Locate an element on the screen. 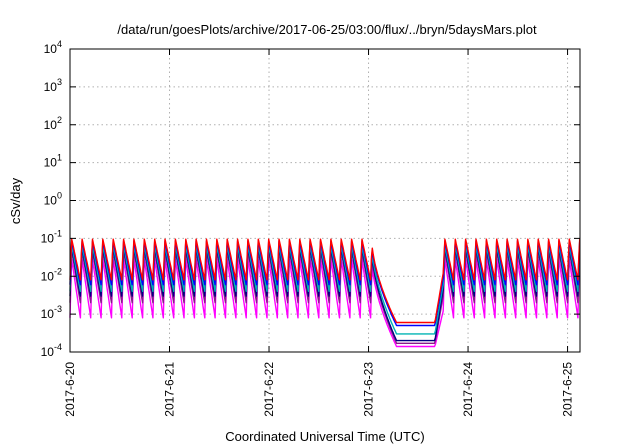  y-tick-label: 10⁻¹ is located at coordinates (51, 236).